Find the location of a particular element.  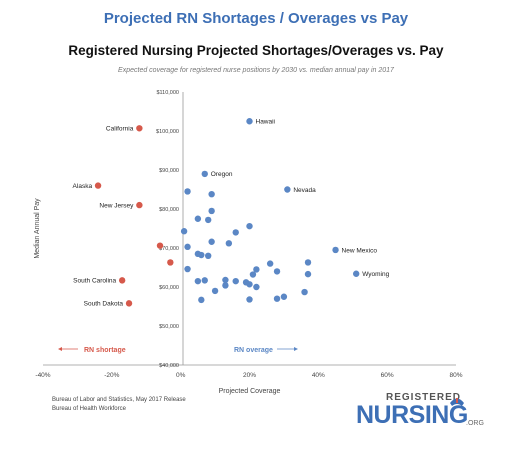

logo-top-text: REGISTERED is located at coordinates (424, 397).